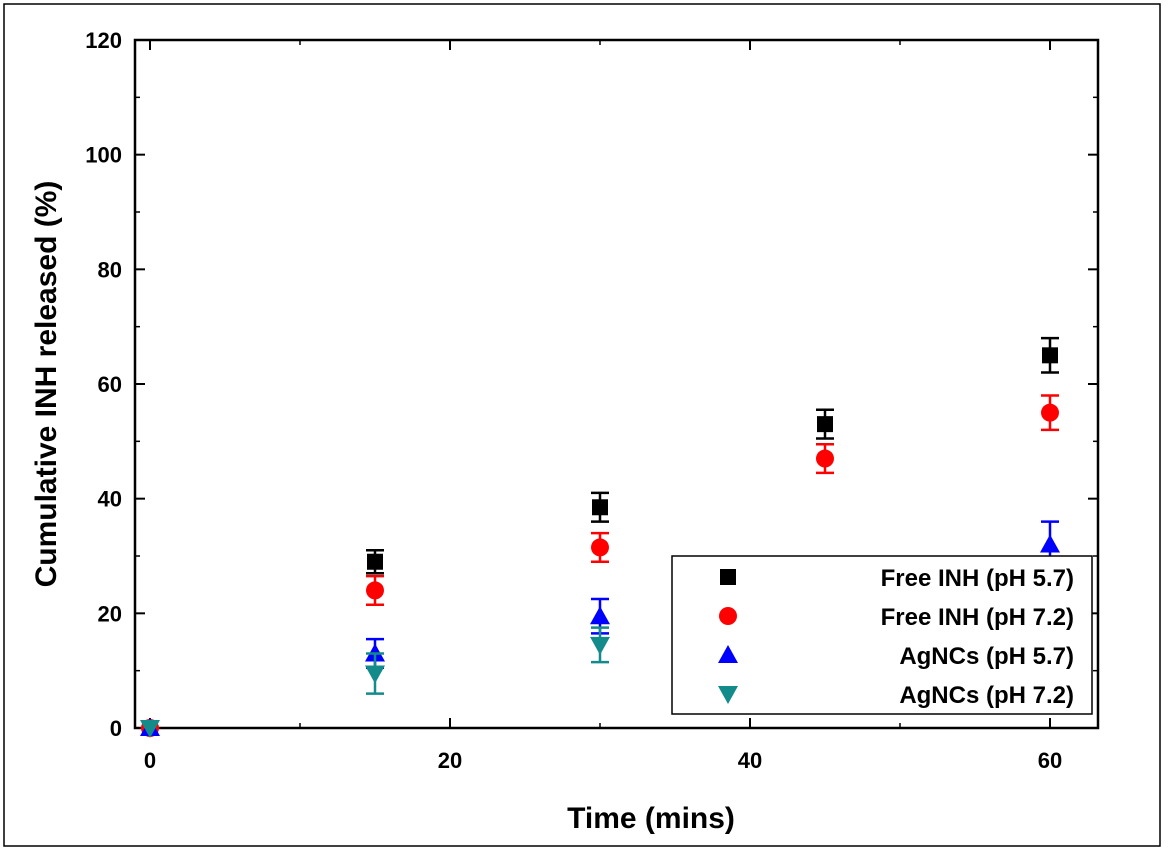  Describe the element at coordinates (750, 760) in the screenshot. I see `x-tick-label: 40` at that location.